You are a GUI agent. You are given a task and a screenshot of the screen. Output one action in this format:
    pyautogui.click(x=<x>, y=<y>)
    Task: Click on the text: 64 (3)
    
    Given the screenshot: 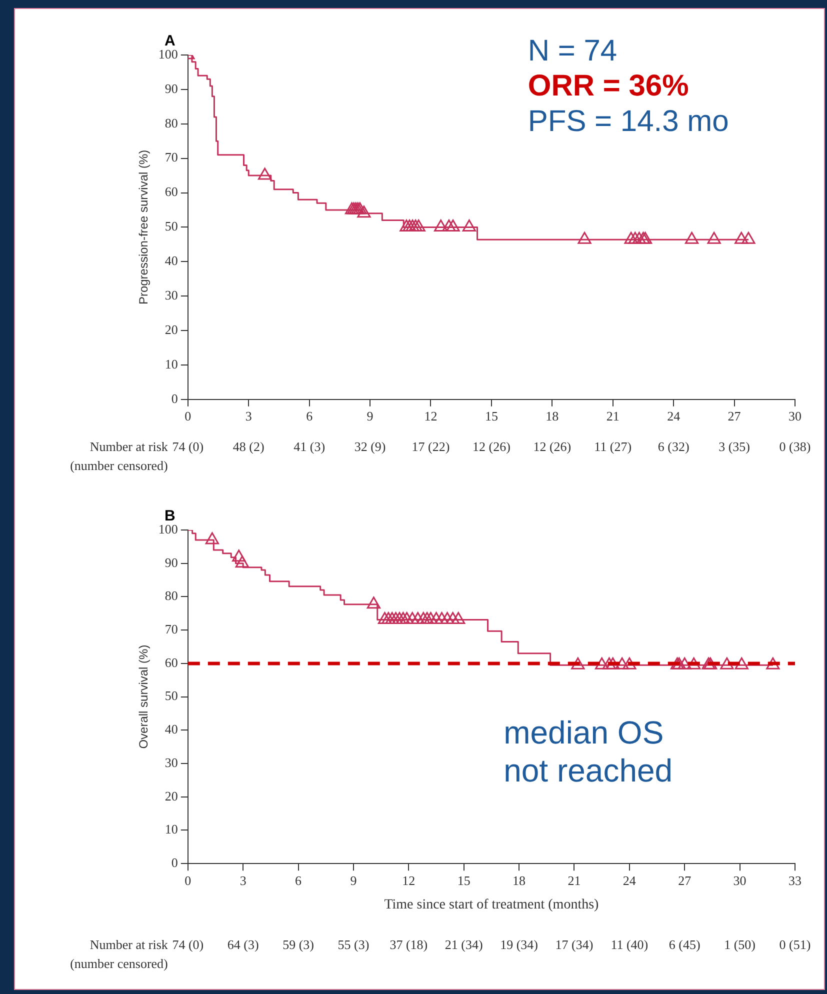 What is the action you would take?
    pyautogui.click(x=243, y=944)
    